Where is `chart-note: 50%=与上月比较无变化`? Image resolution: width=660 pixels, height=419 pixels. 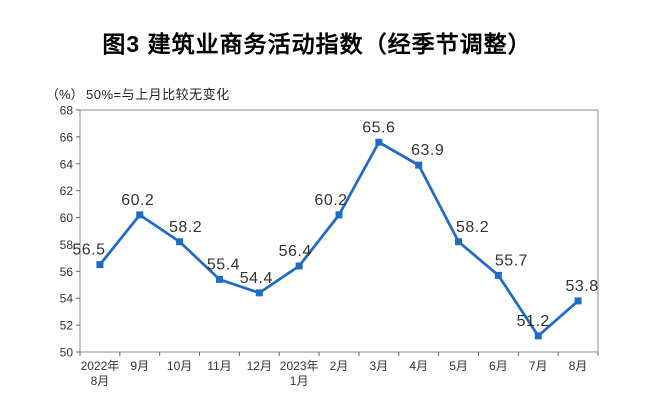 chart-note: 50%=与上月比较无变化 is located at coordinates (158, 94).